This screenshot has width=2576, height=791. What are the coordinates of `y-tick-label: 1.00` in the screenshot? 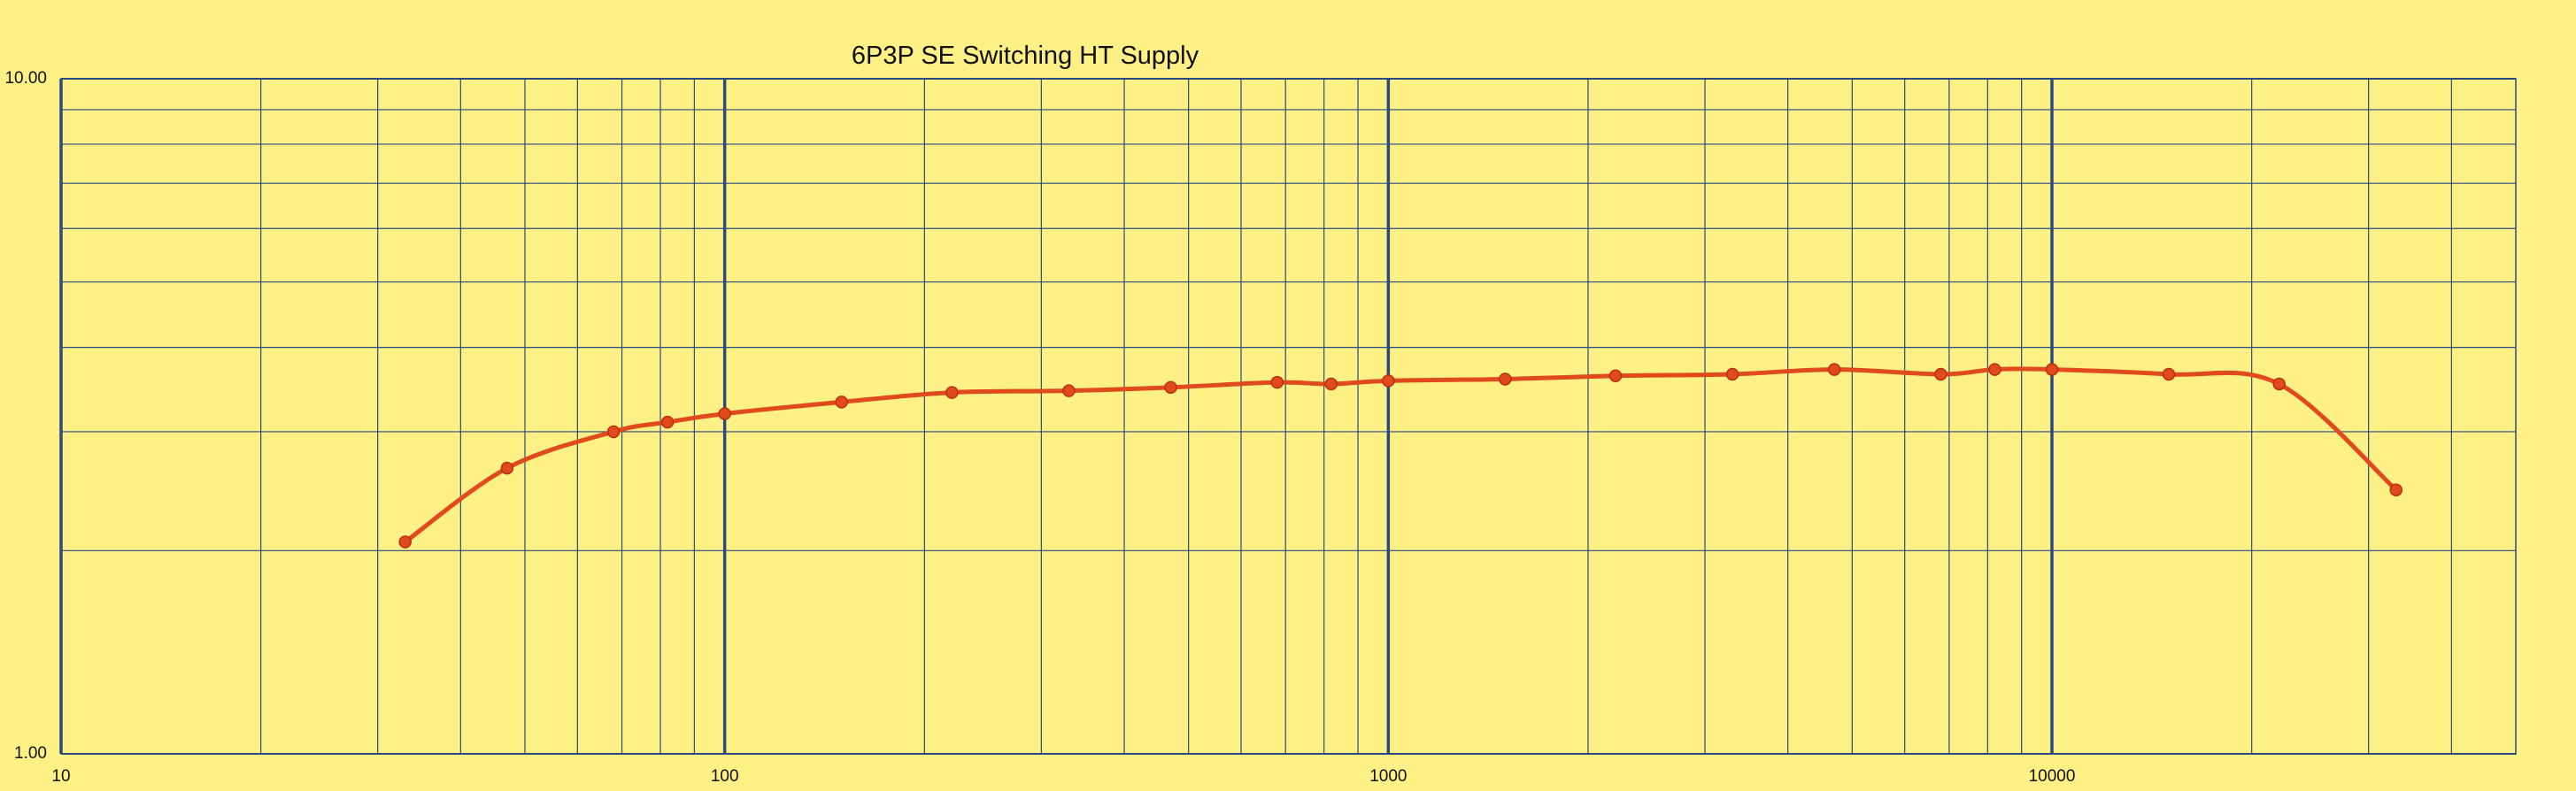 It's located at (30, 754).